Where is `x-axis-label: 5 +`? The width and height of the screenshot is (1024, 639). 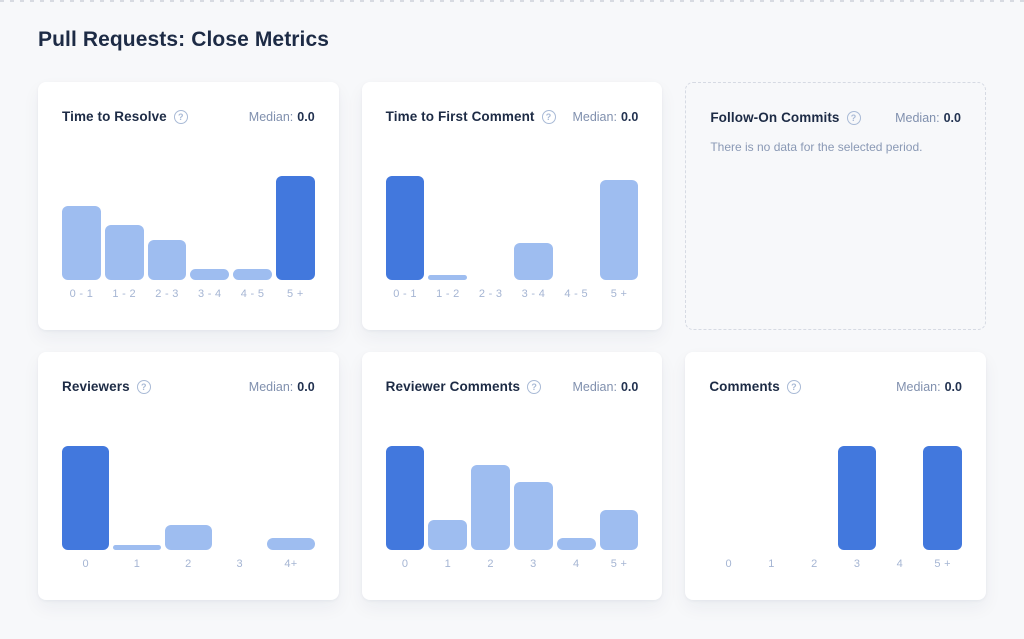 x-axis-label: 5 + is located at coordinates (619, 564).